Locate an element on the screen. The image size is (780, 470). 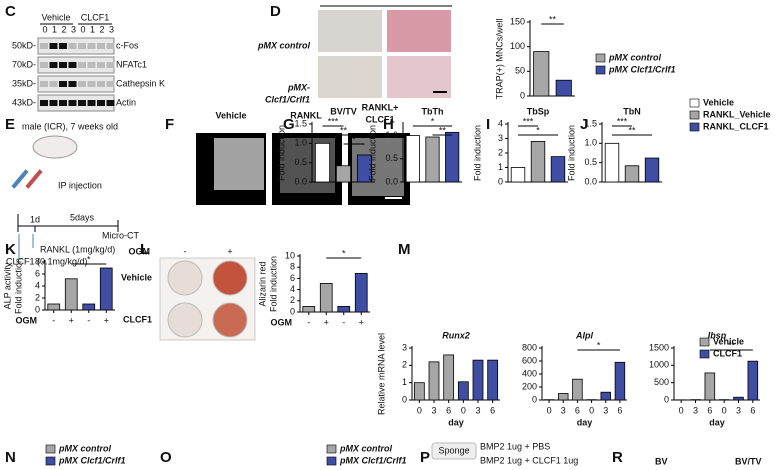
panel-letter: F is located at coordinates (169, 124).